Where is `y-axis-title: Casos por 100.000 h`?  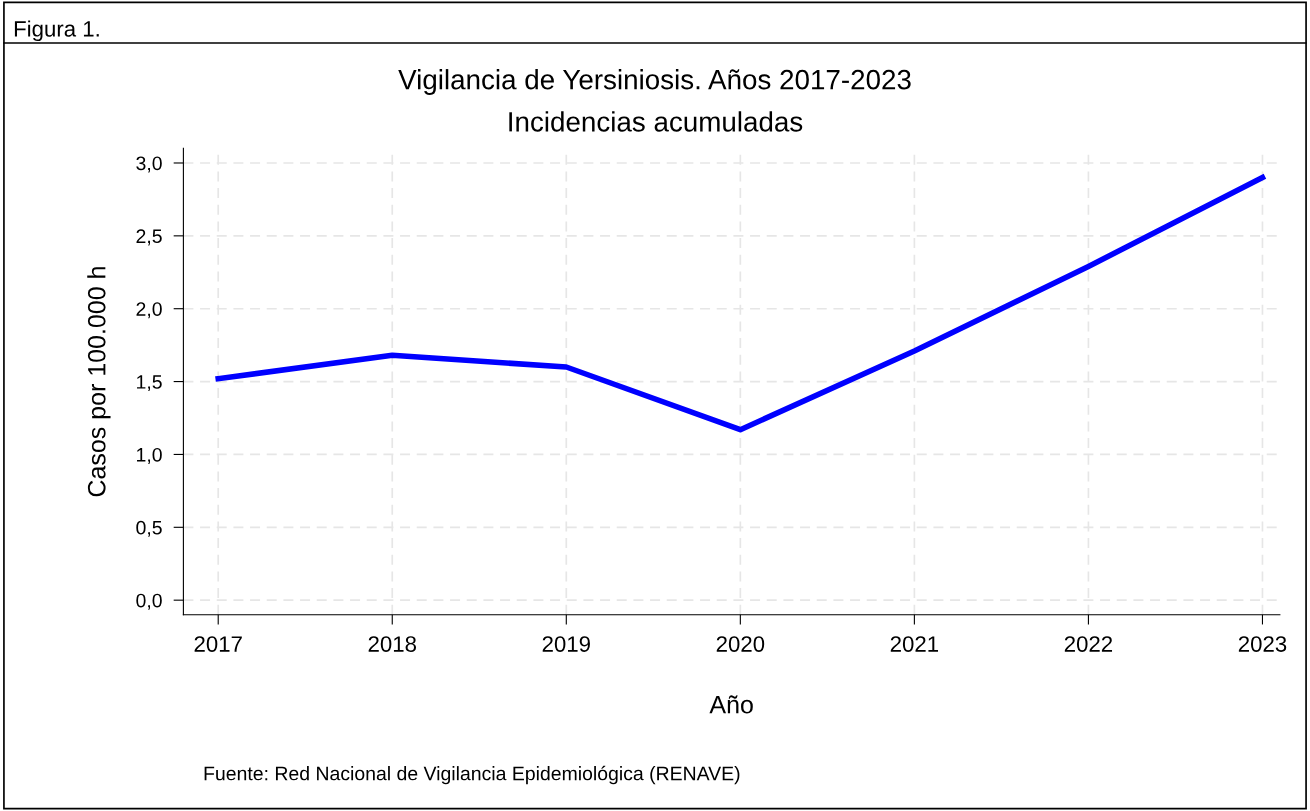
y-axis-title: Casos por 100.000 h is located at coordinates (99, 382).